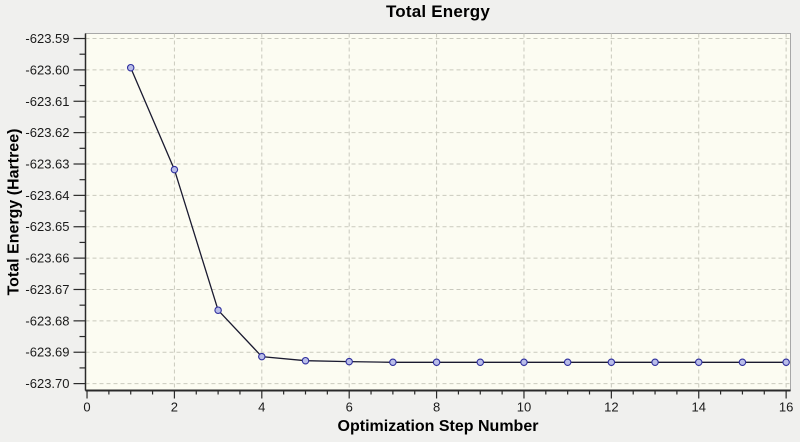 This screenshot has width=800, height=442. I want to click on y-tick-label: -623.63, so click(47, 164).